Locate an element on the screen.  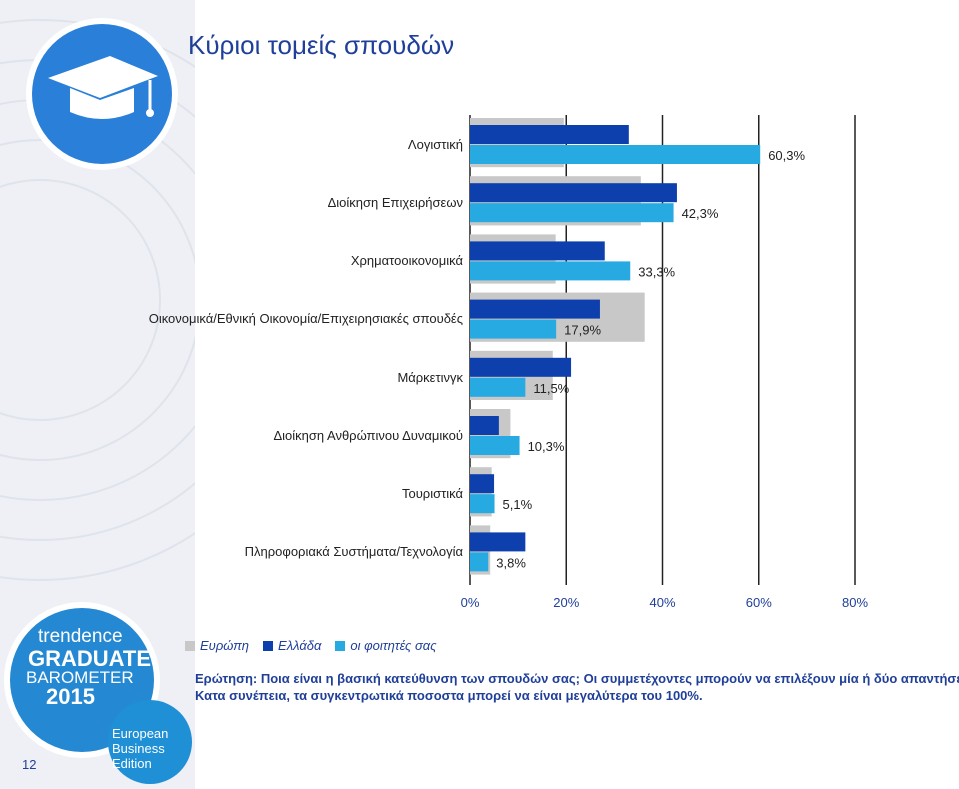
chart-legend: Ευρώπη Ελλάδα οι φοιτητές σας is located at coordinates (318, 645).